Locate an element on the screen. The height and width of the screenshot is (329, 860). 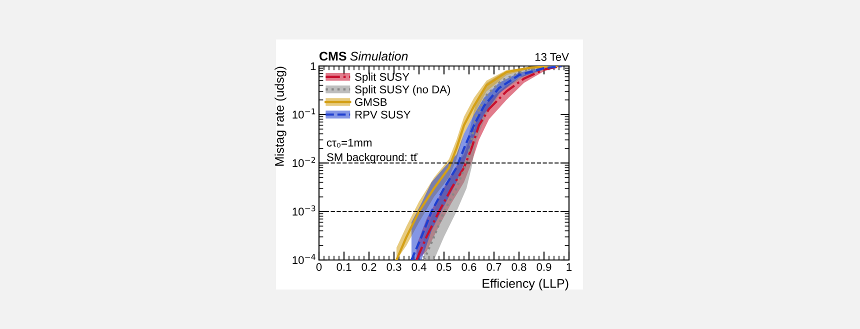
x-tick-label: 1 is located at coordinates (569, 267).